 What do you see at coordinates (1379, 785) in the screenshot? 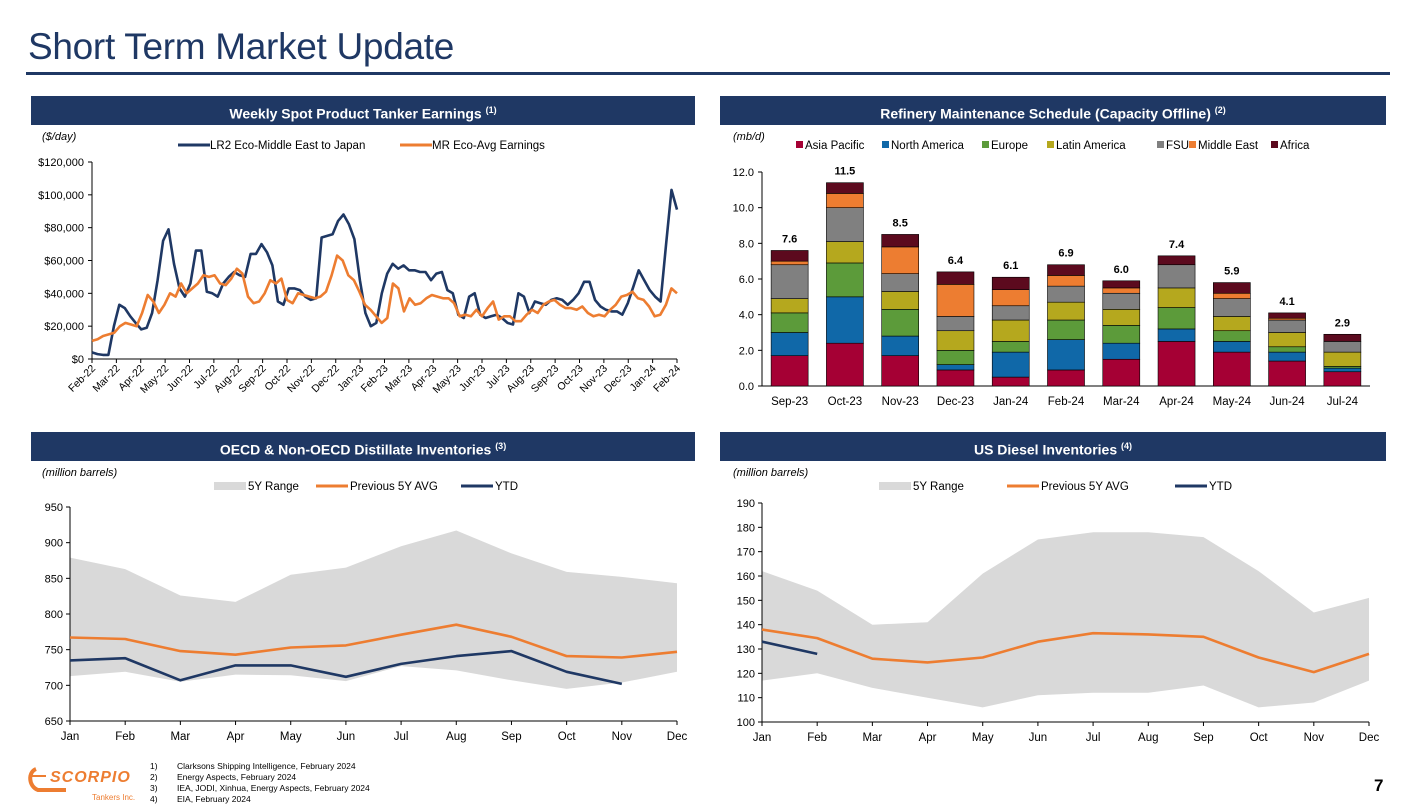
I see `page-number: 7` at bounding box center [1379, 785].